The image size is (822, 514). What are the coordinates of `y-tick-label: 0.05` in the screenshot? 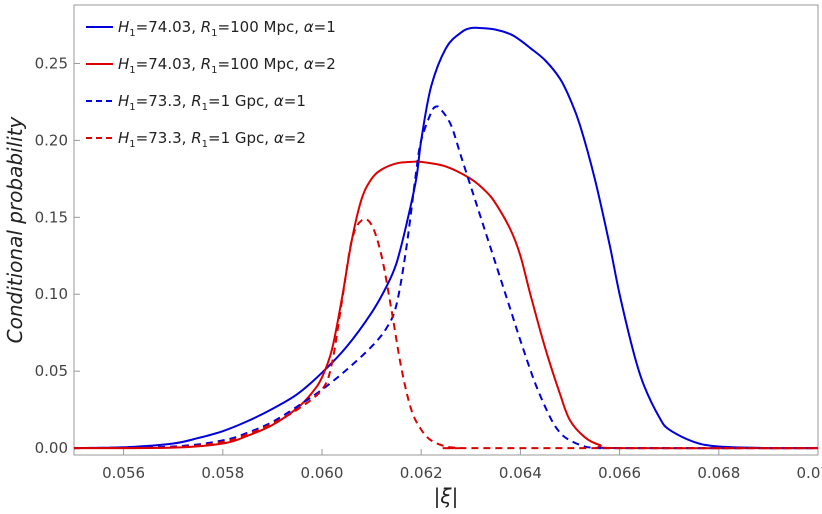 It's located at (51, 371).